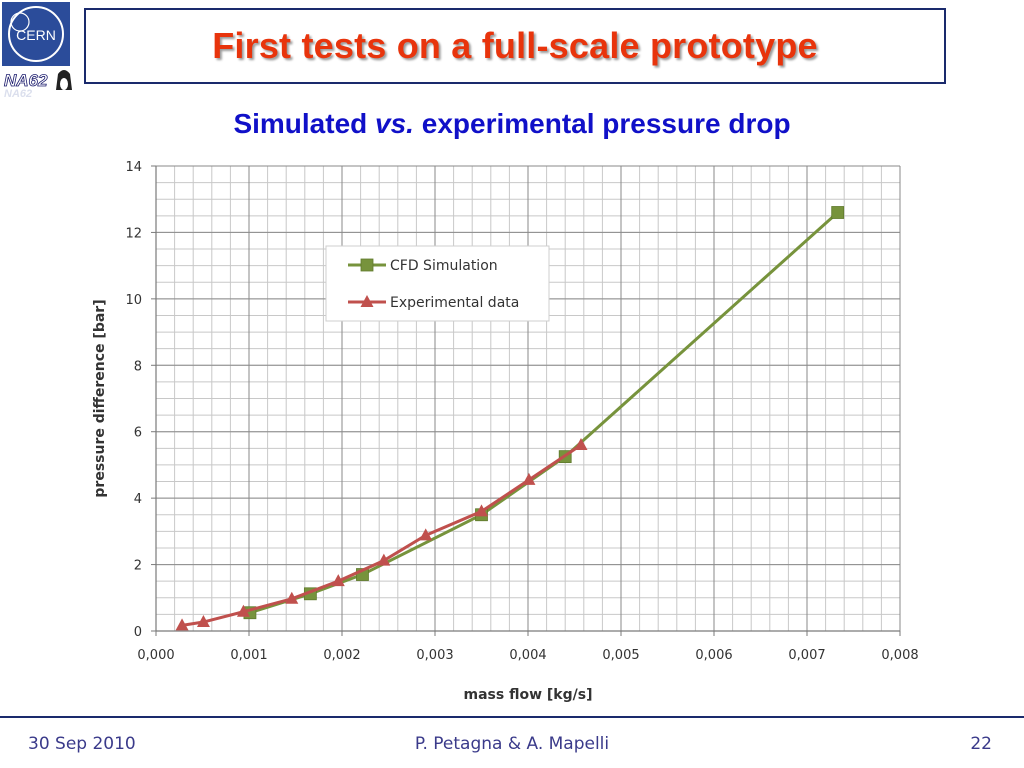 The width and height of the screenshot is (1024, 768). Describe the element at coordinates (527, 655) in the screenshot. I see `x-tick-label: 0,004` at that location.